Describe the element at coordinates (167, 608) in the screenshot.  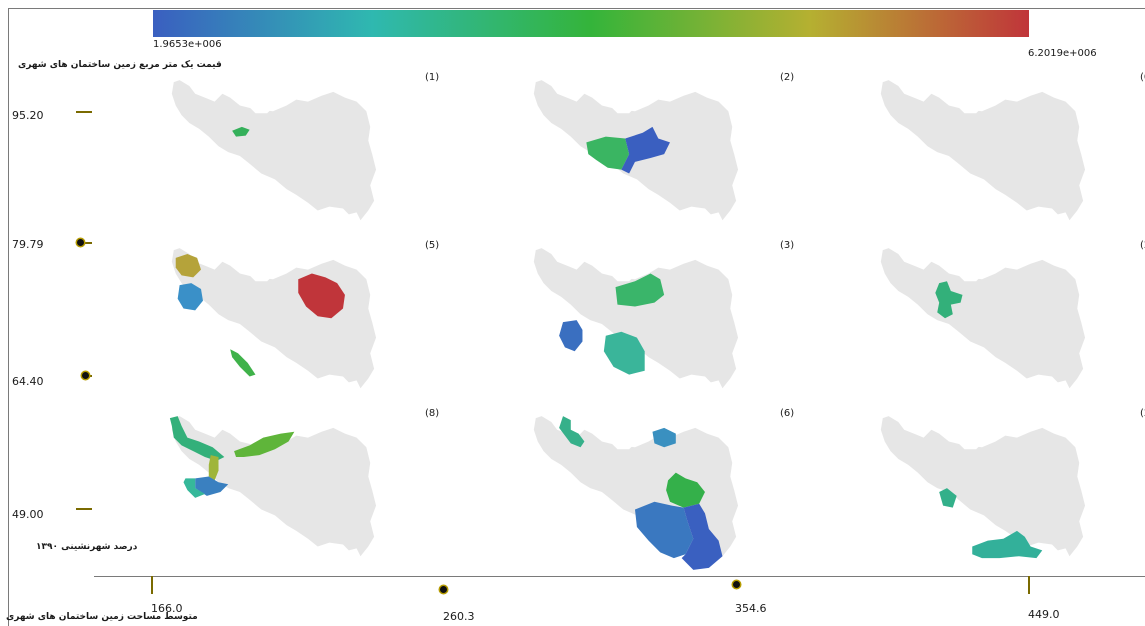
I see `x-tick-label: 166.0` at that location.